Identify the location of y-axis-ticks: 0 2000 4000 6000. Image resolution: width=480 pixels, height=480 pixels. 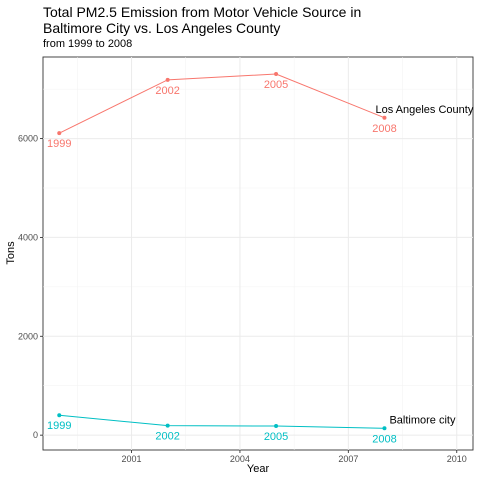
(30, 287).